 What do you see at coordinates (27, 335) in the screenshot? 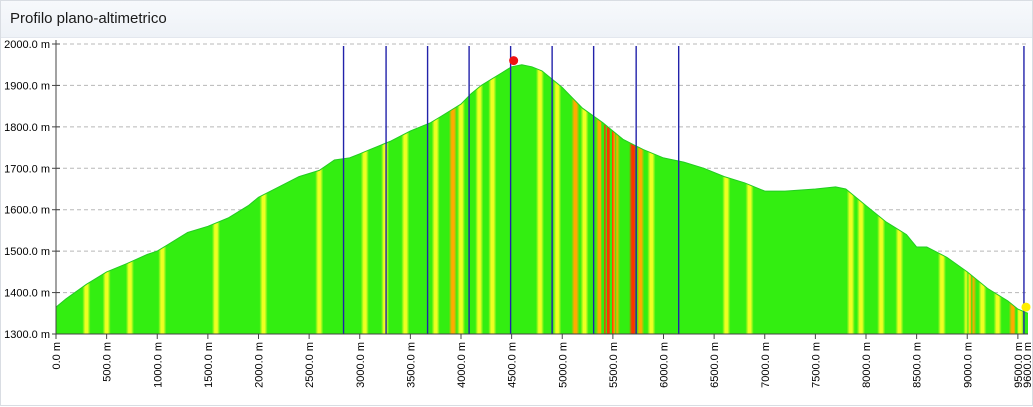
I see `y-tick-label-0: 1300.0 m` at bounding box center [27, 335].